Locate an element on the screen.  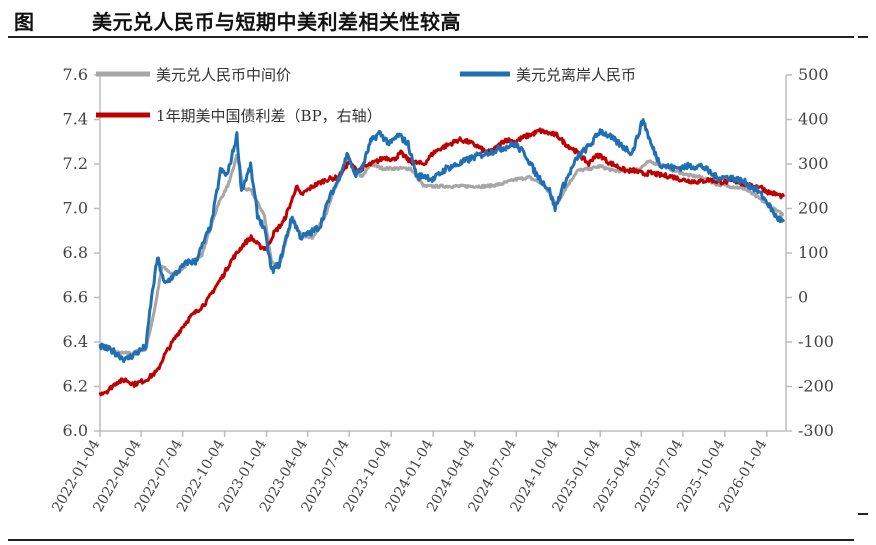
left-y-tick-label: 6.2 is located at coordinates (75, 386).